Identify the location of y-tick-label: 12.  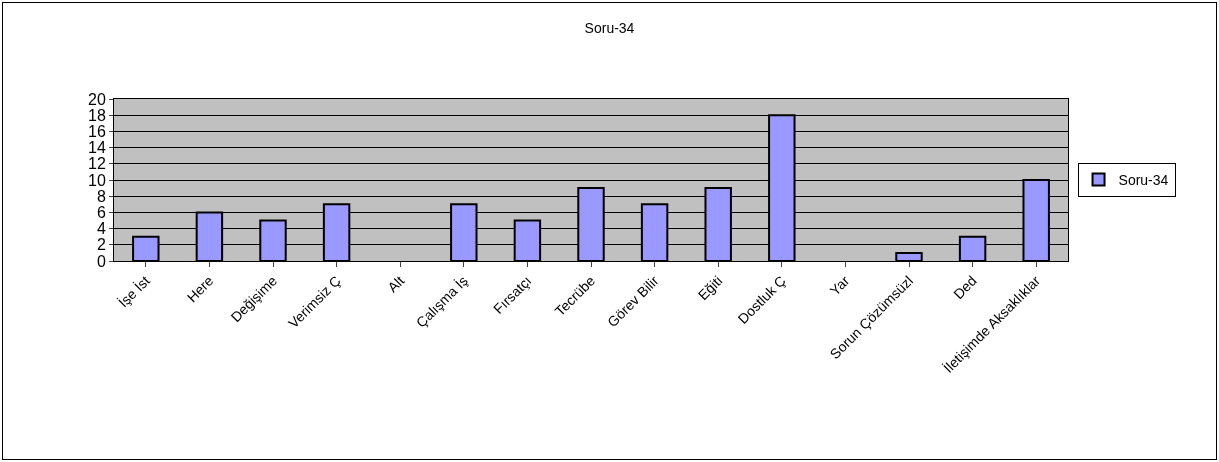
(97, 164).